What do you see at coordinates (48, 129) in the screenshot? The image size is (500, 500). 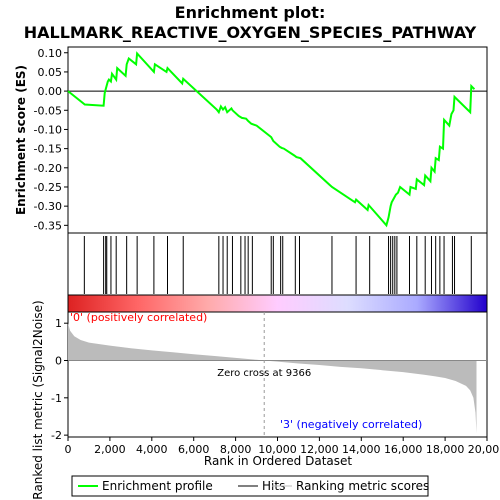 I see `es-y-tick-label: -0.10` at bounding box center [48, 129].